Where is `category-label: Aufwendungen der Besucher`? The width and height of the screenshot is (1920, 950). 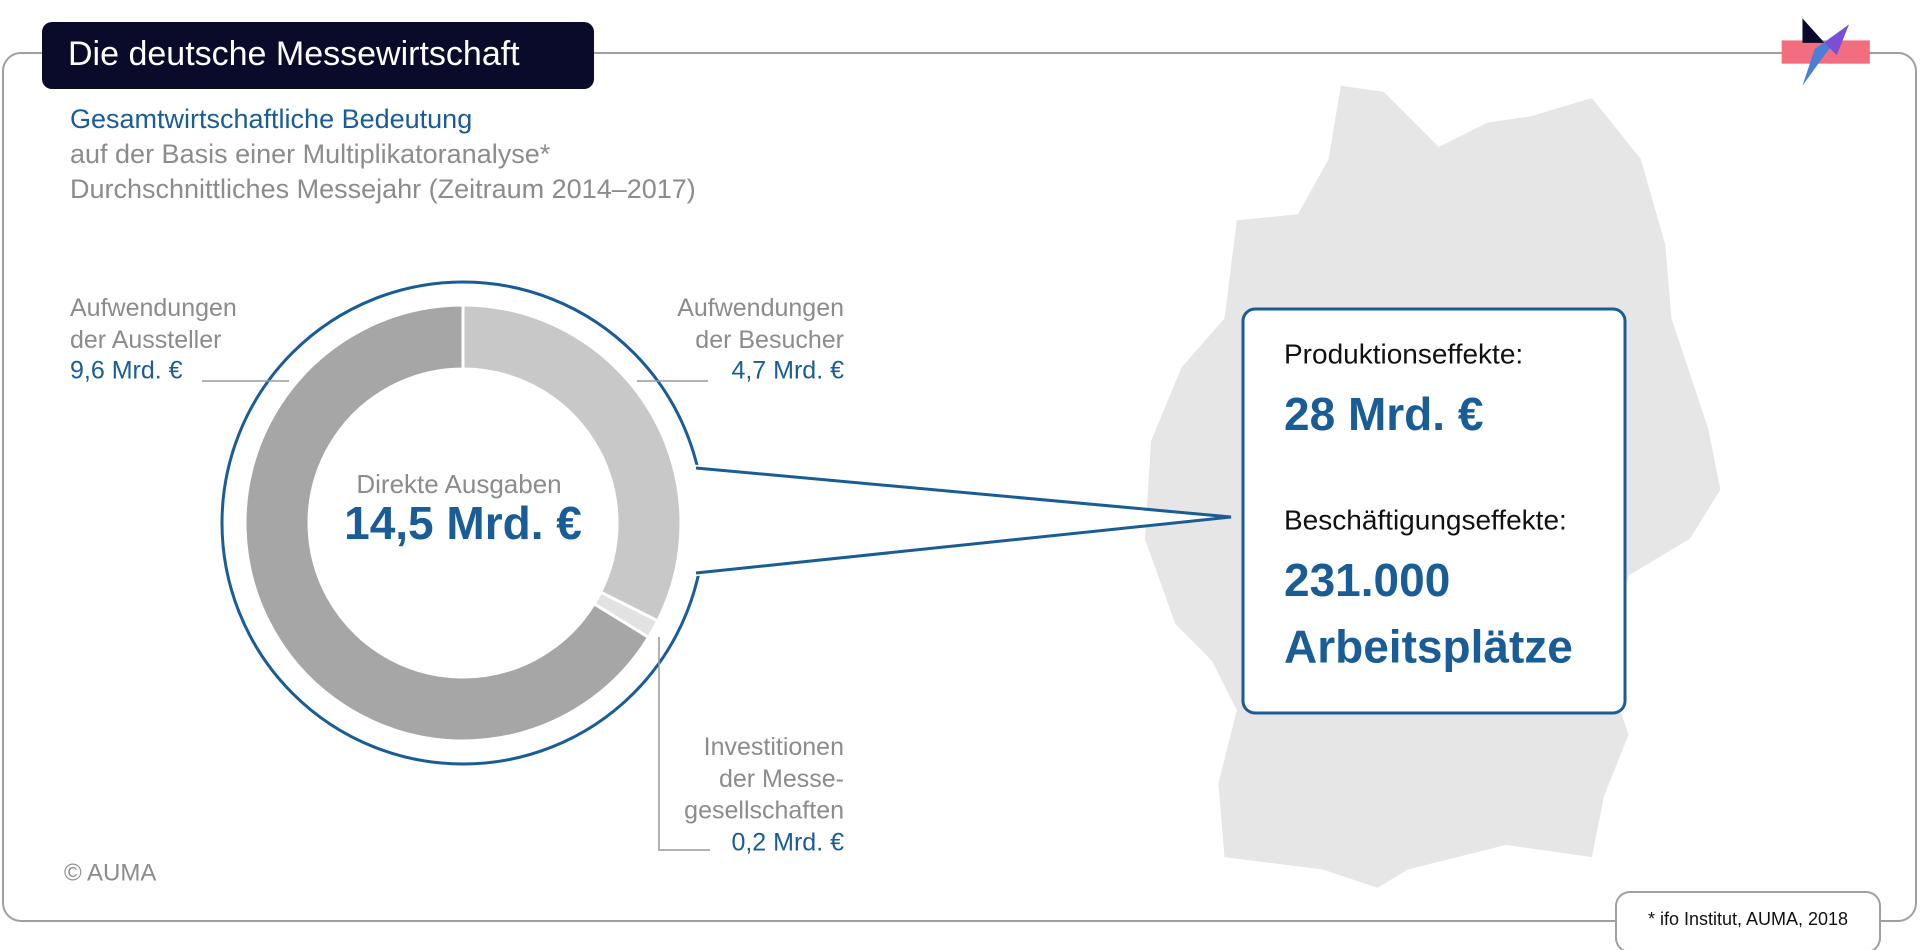 category-label: Aufwendungen der Besucher is located at coordinates (760, 324).